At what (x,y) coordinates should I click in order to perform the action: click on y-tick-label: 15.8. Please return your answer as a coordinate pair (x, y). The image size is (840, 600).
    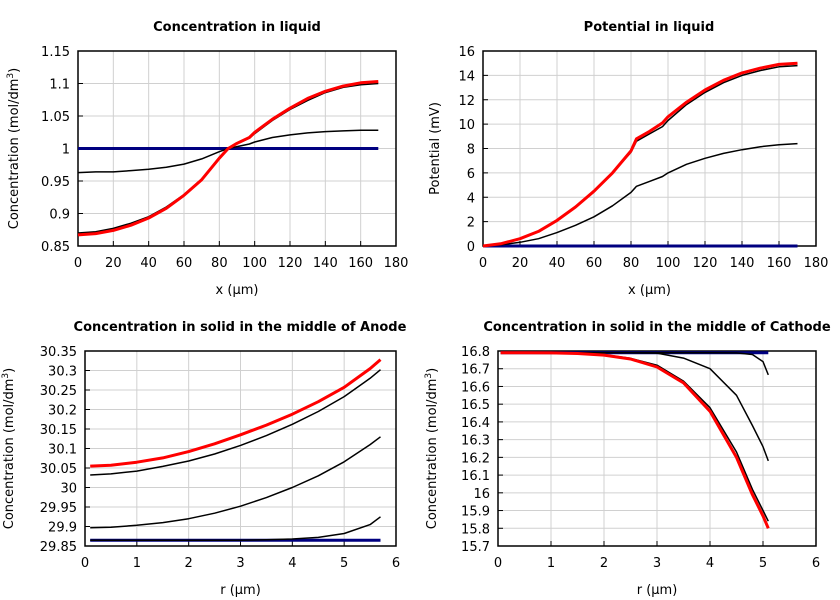
    Looking at the image, I should click on (475, 529).